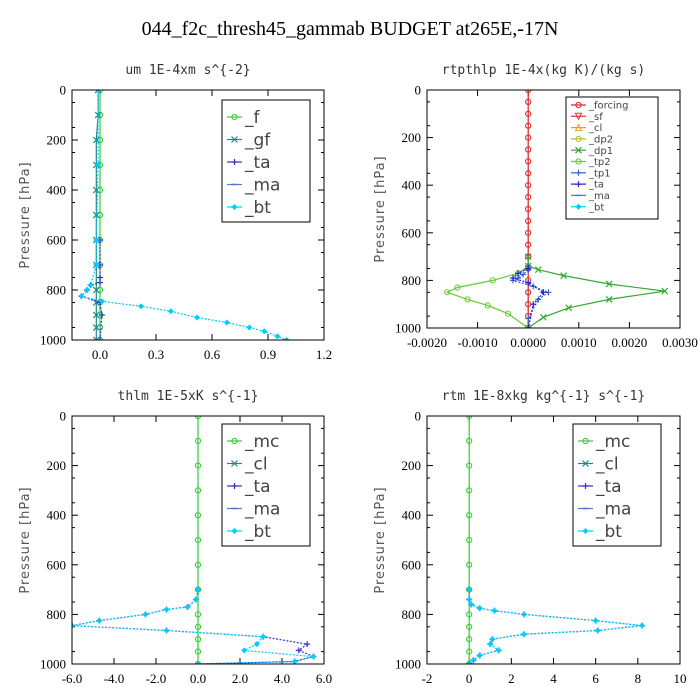 This screenshot has height=700, width=700. Describe the element at coordinates (324, 678) in the screenshot. I see `x-tick-label: 6.0` at that location.